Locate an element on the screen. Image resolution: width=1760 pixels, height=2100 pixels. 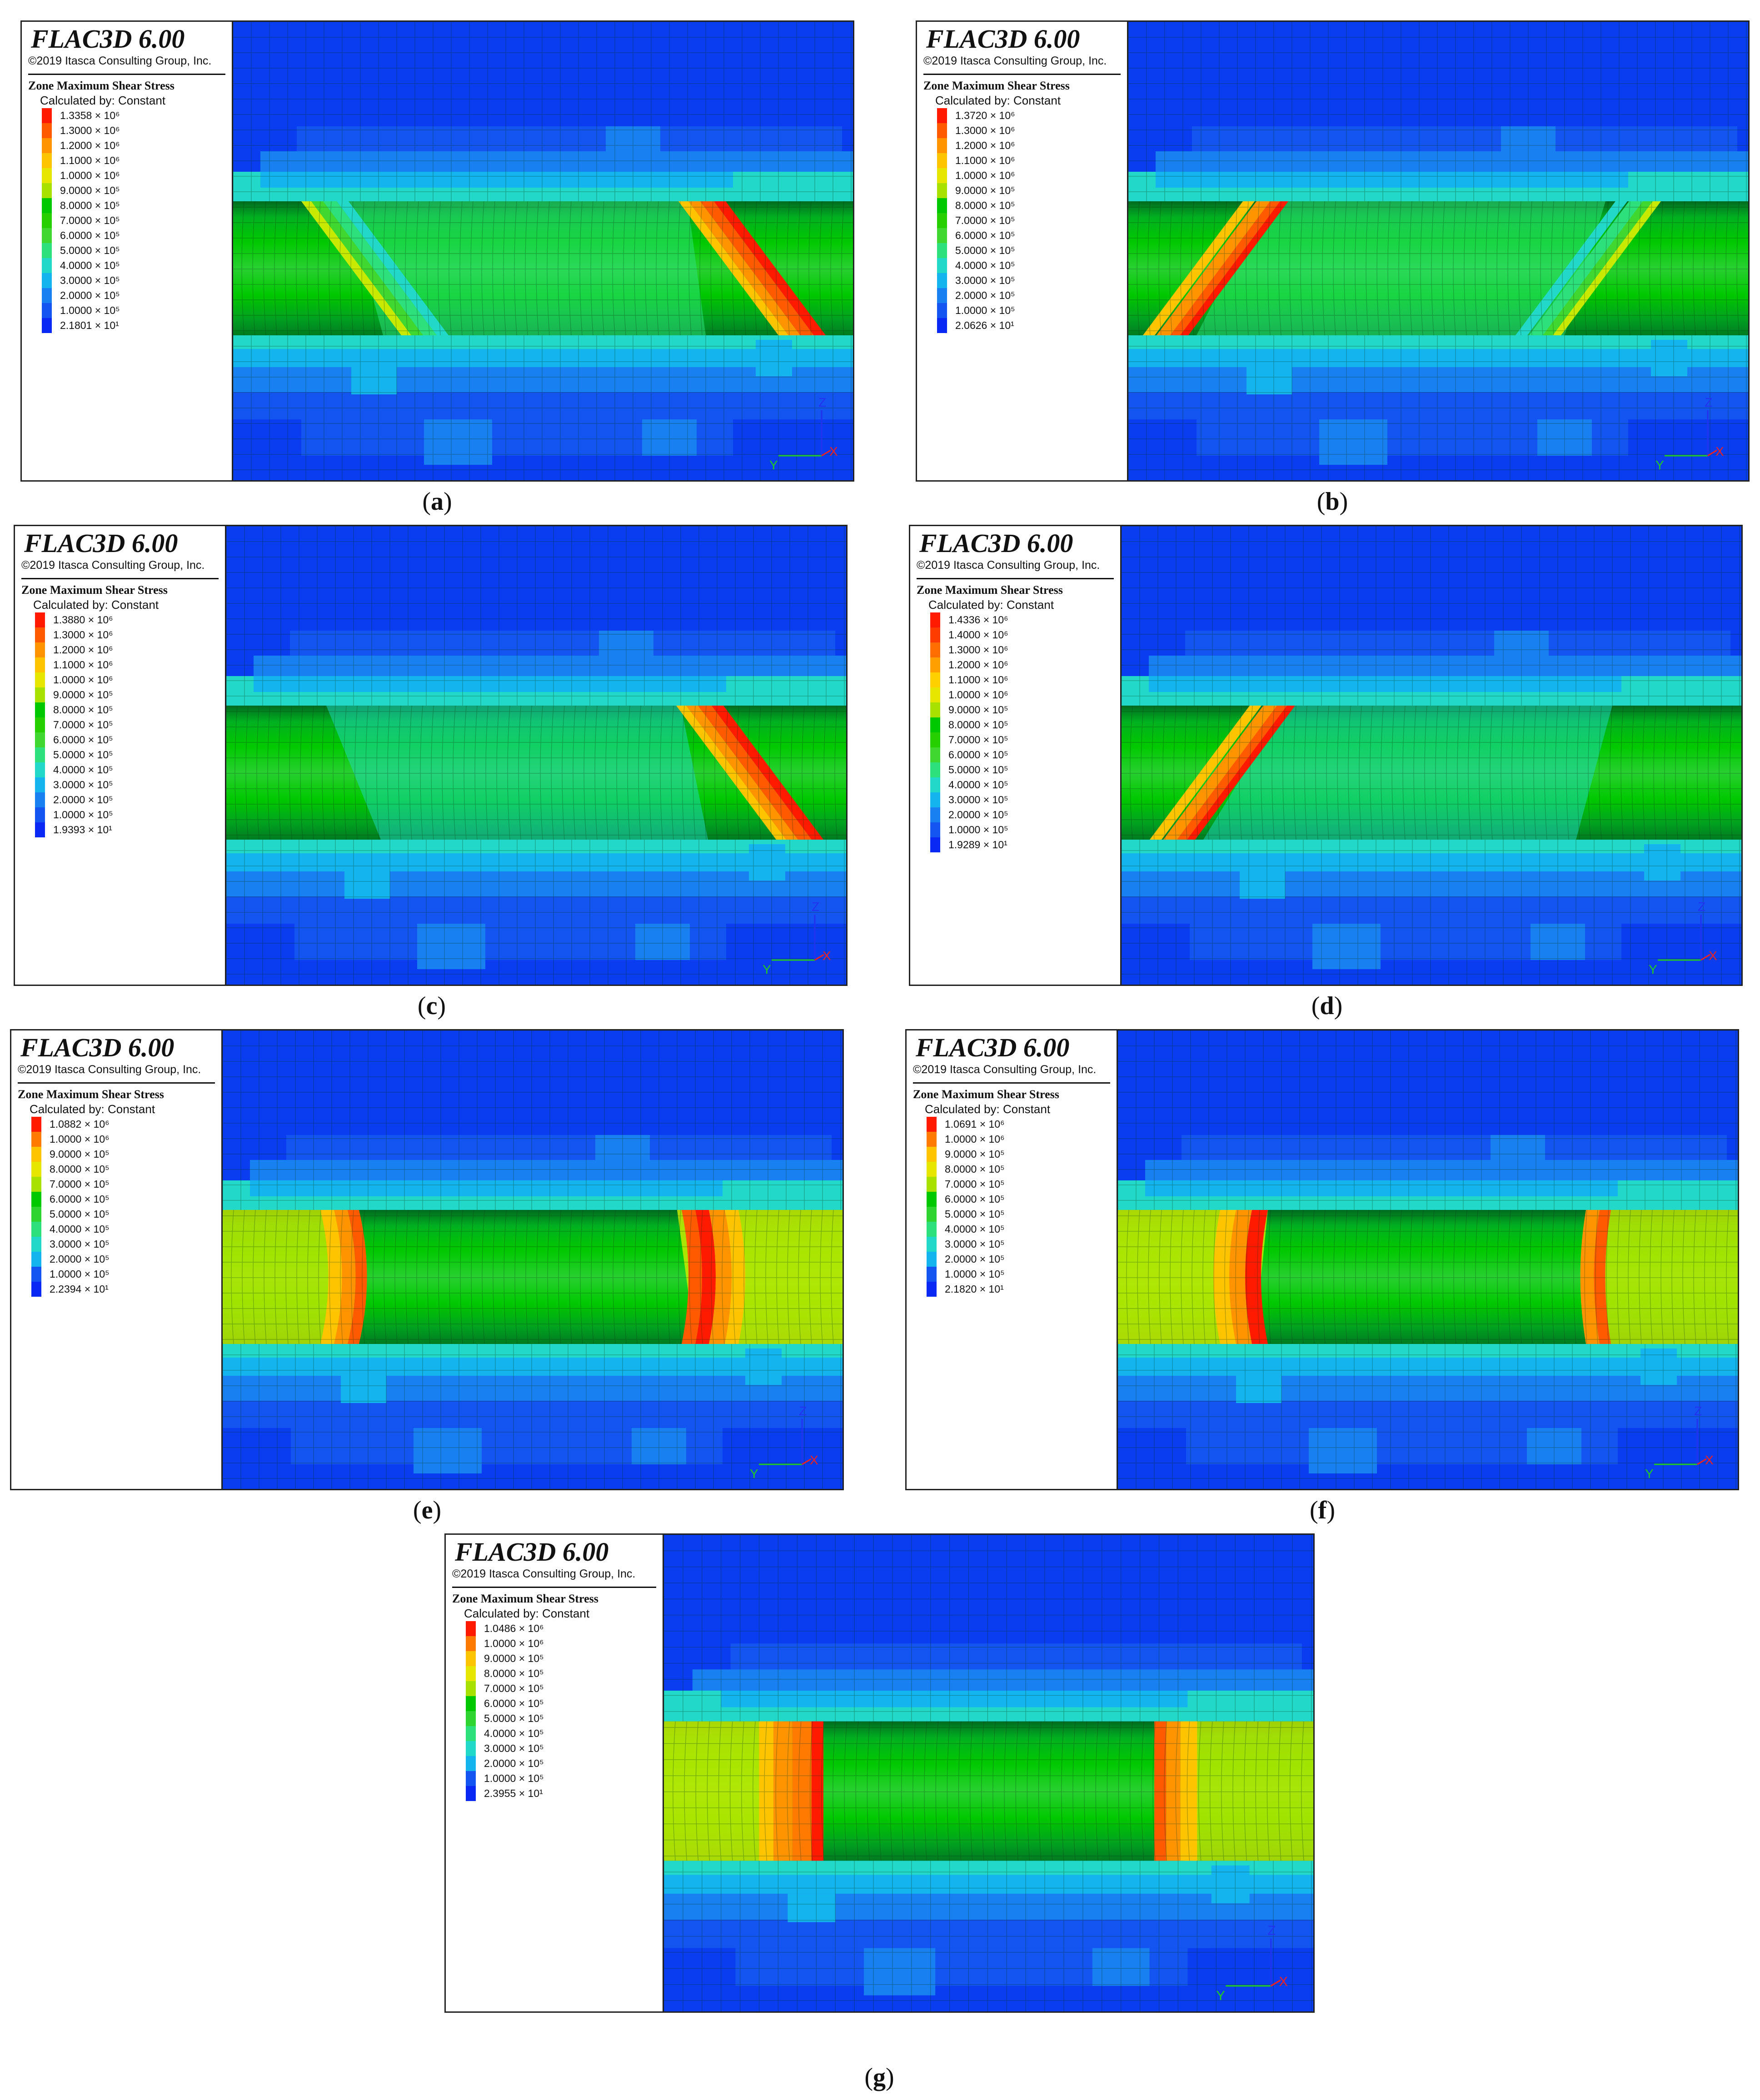
stress-zone is located at coordinates (1247, 1791).